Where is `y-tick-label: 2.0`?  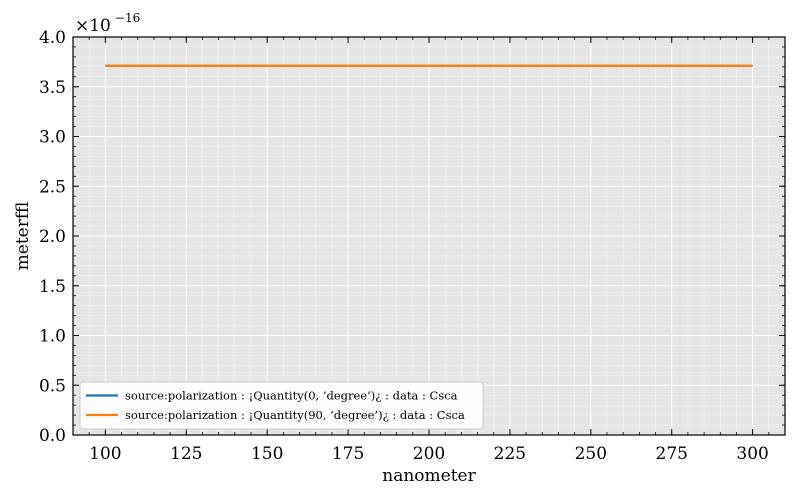 y-tick-label: 2.0 is located at coordinates (52, 237).